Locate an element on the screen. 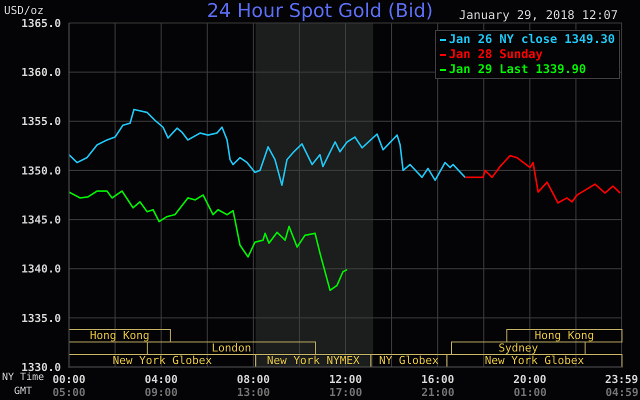 The height and width of the screenshot is (400, 640). x-tick-label: 20:00 is located at coordinates (529, 379).